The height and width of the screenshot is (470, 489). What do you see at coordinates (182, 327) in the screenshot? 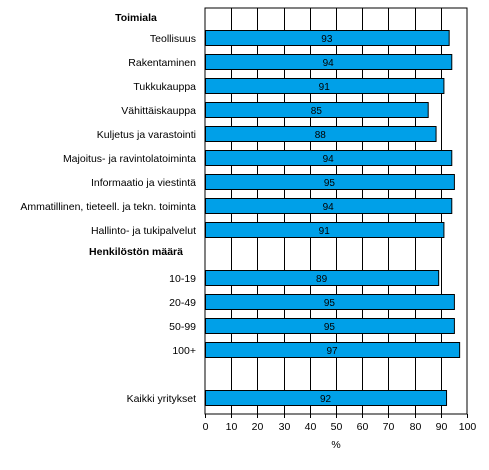
I see `category-label: 50-99` at bounding box center [182, 327].